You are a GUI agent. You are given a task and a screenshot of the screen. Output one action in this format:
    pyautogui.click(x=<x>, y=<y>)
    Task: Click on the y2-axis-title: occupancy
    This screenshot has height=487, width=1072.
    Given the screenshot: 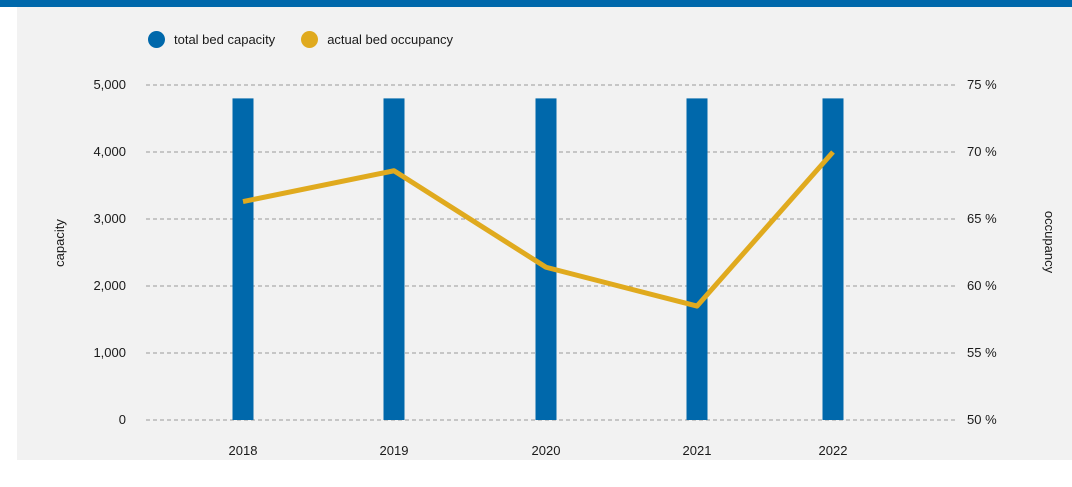 What is the action you would take?
    pyautogui.click(x=1049, y=242)
    